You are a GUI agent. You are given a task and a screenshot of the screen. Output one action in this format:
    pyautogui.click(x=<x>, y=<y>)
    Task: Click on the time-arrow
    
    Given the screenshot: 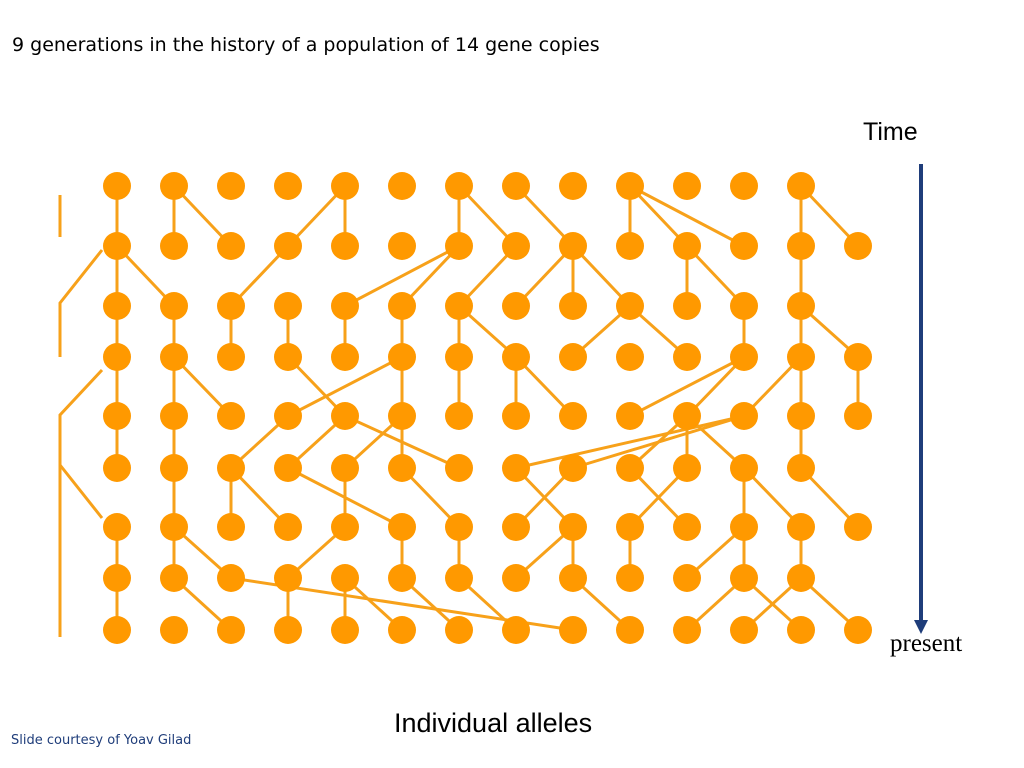 What is the action you would take?
    pyautogui.click(x=921, y=399)
    